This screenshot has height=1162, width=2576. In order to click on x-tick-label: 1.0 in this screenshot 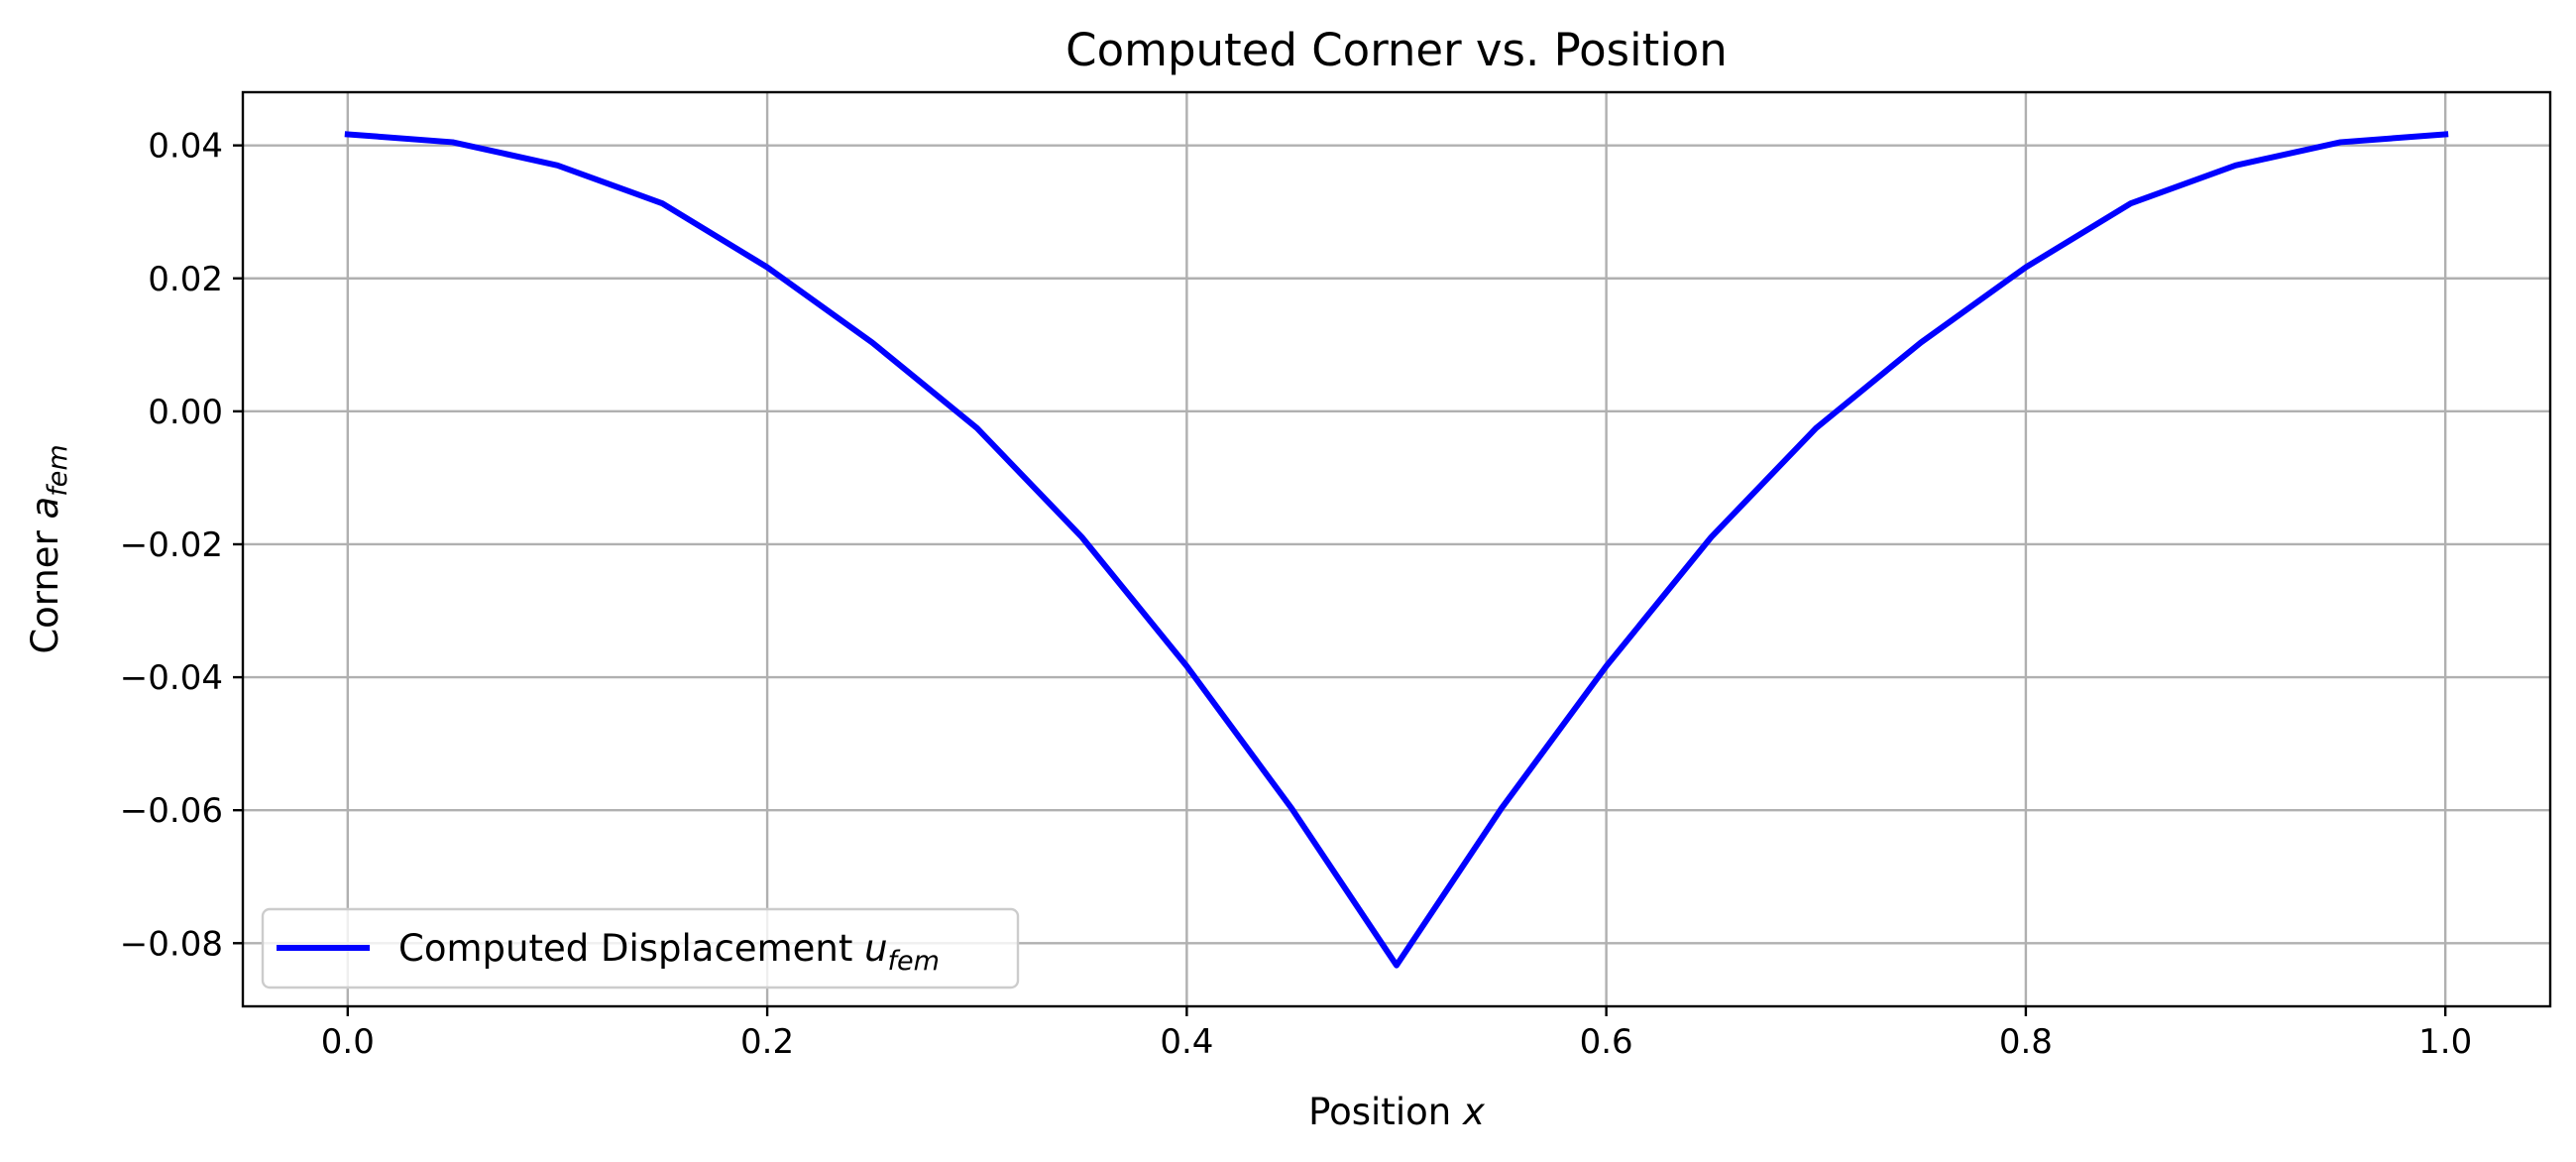, I will do `click(2445, 1042)`.